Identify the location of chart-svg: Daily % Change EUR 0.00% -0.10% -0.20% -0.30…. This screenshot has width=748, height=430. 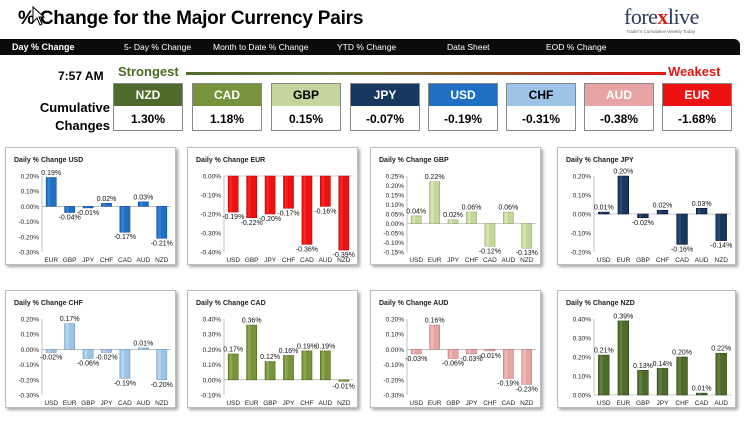
(275, 210).